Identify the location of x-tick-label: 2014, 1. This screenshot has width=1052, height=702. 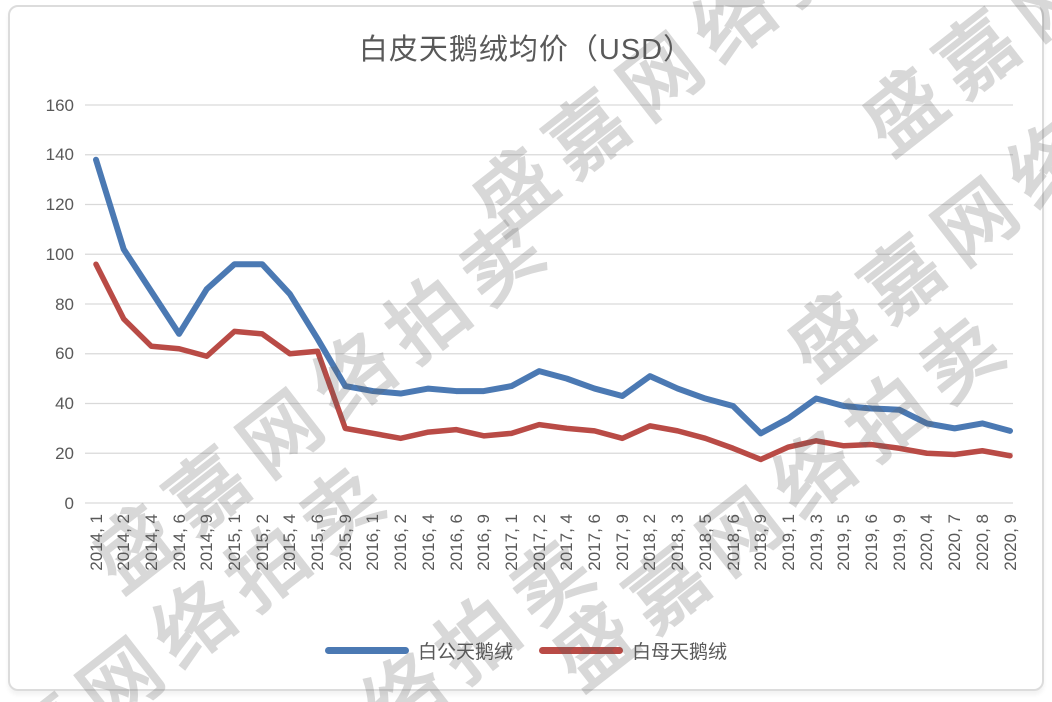
(96, 542).